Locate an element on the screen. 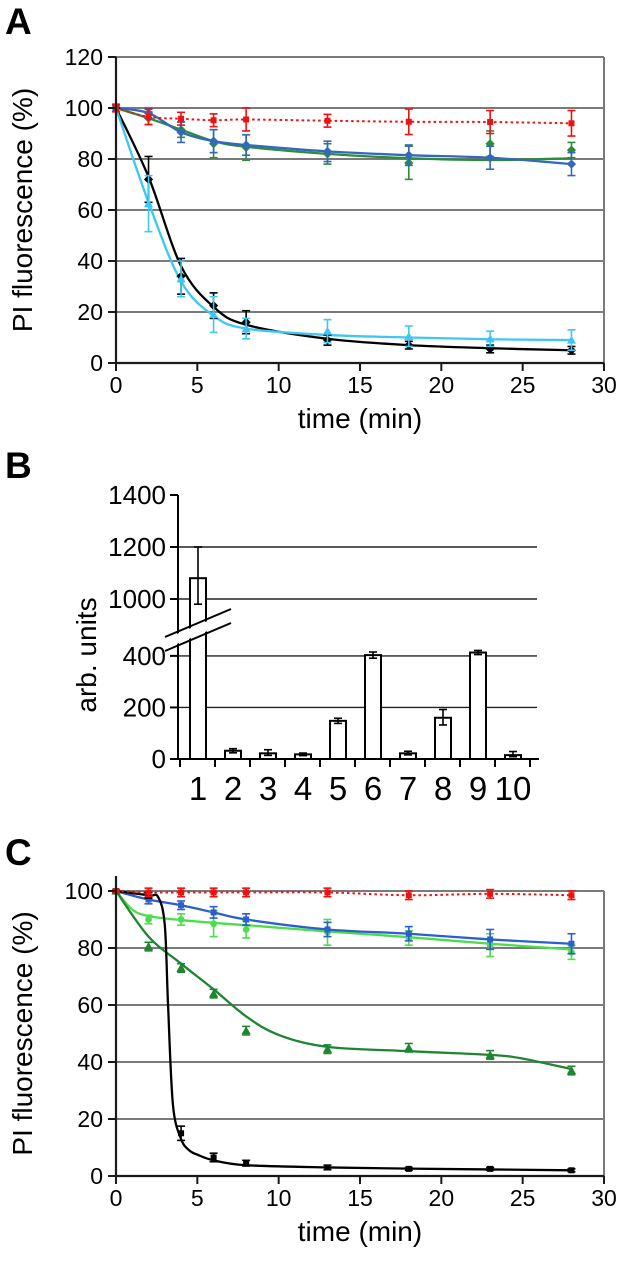 The width and height of the screenshot is (644, 1271). svg-text: 1200 is located at coordinates (137, 547).